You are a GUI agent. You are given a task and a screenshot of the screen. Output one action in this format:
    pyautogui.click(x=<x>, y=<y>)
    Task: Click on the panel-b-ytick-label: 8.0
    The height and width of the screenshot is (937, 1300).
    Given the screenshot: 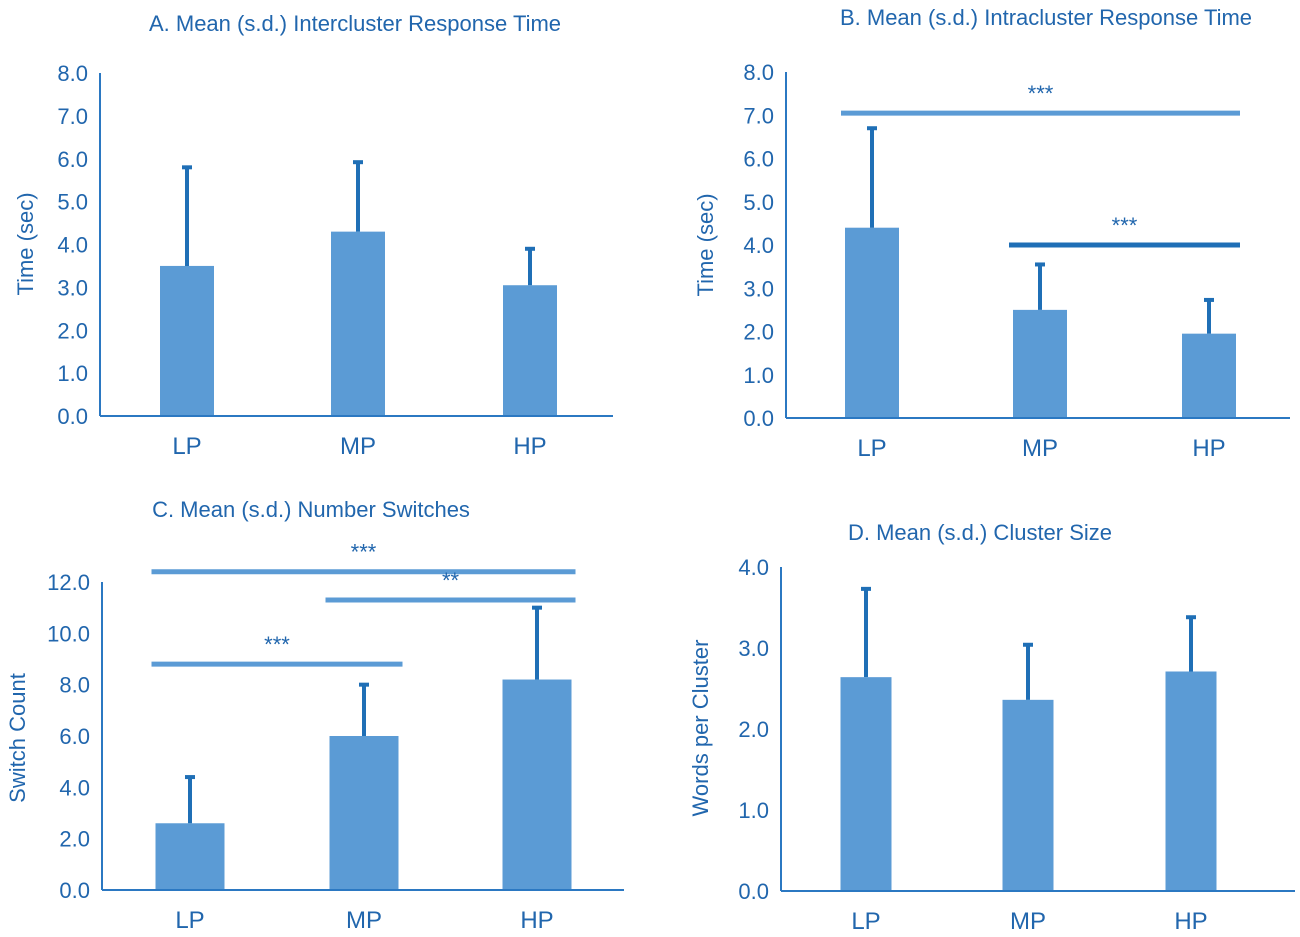 What is the action you would take?
    pyautogui.click(x=758, y=72)
    